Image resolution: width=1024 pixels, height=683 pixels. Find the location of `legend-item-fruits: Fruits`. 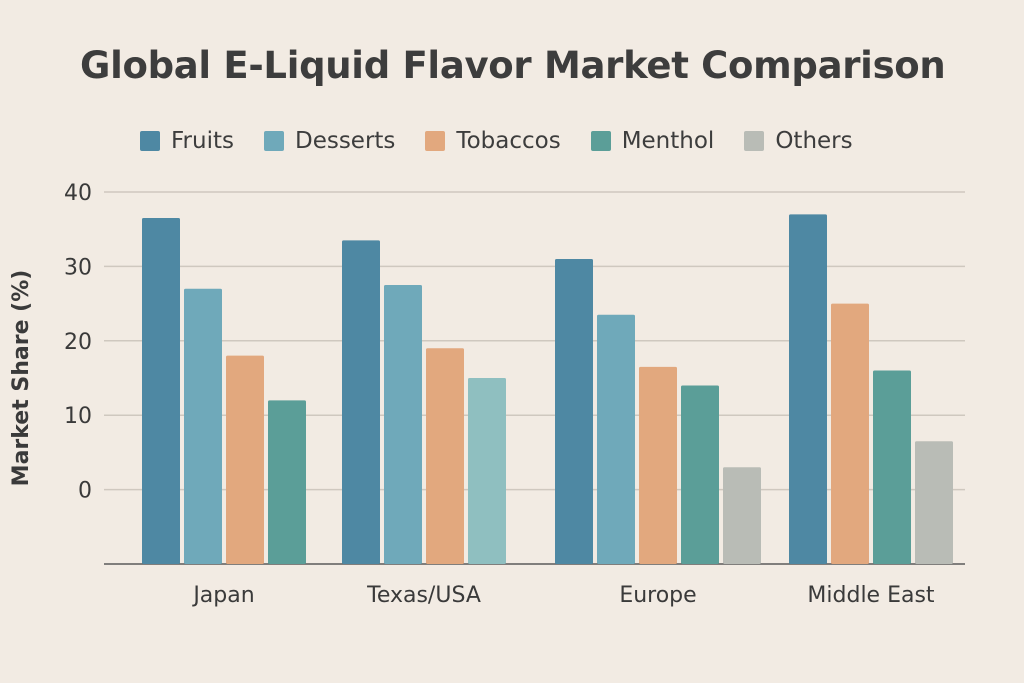

legend-item-fruits: Fruits is located at coordinates (187, 141).